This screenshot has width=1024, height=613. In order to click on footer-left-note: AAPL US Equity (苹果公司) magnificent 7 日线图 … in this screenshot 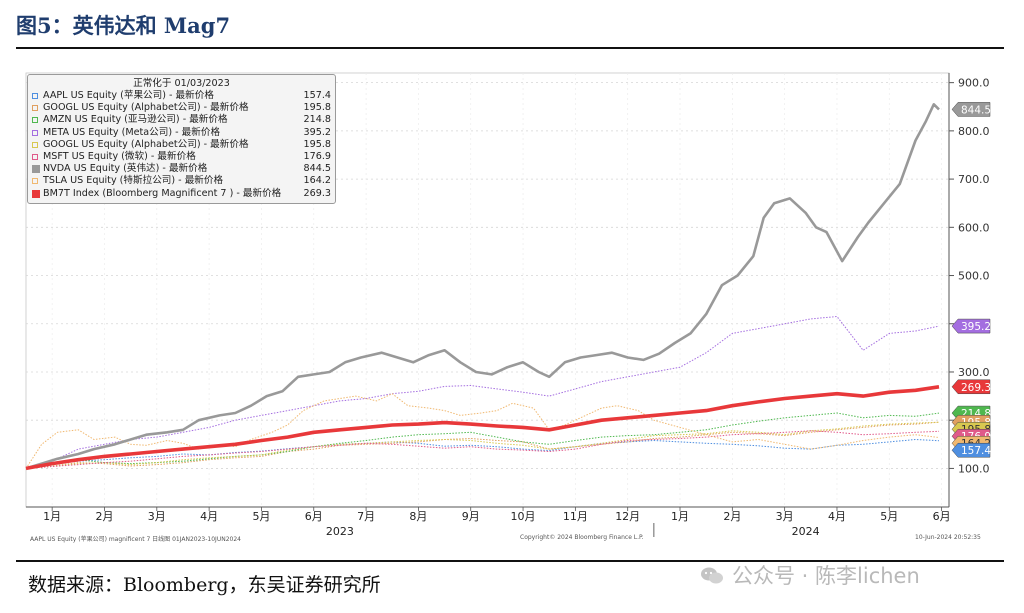, I will do `click(135, 539)`.